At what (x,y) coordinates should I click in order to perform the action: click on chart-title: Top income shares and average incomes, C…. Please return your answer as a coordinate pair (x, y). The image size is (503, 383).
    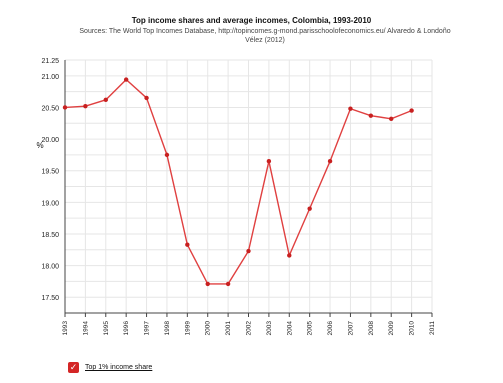
    Looking at the image, I should click on (251, 20).